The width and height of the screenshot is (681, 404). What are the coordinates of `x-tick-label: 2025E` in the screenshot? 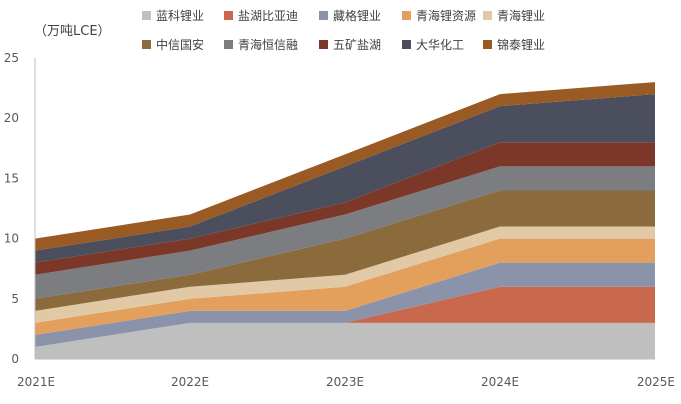 It's located at (656, 382).